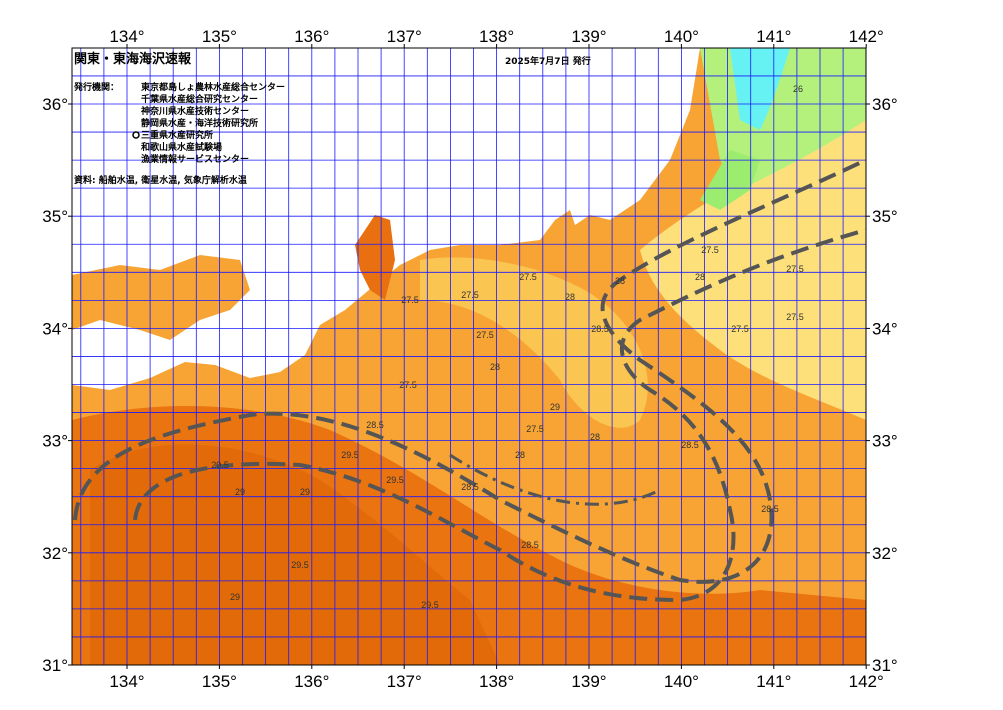  What do you see at coordinates (199, 123) in the screenshot?
I see `issuer: 静岡県水産・海洋技術研究所` at bounding box center [199, 123].